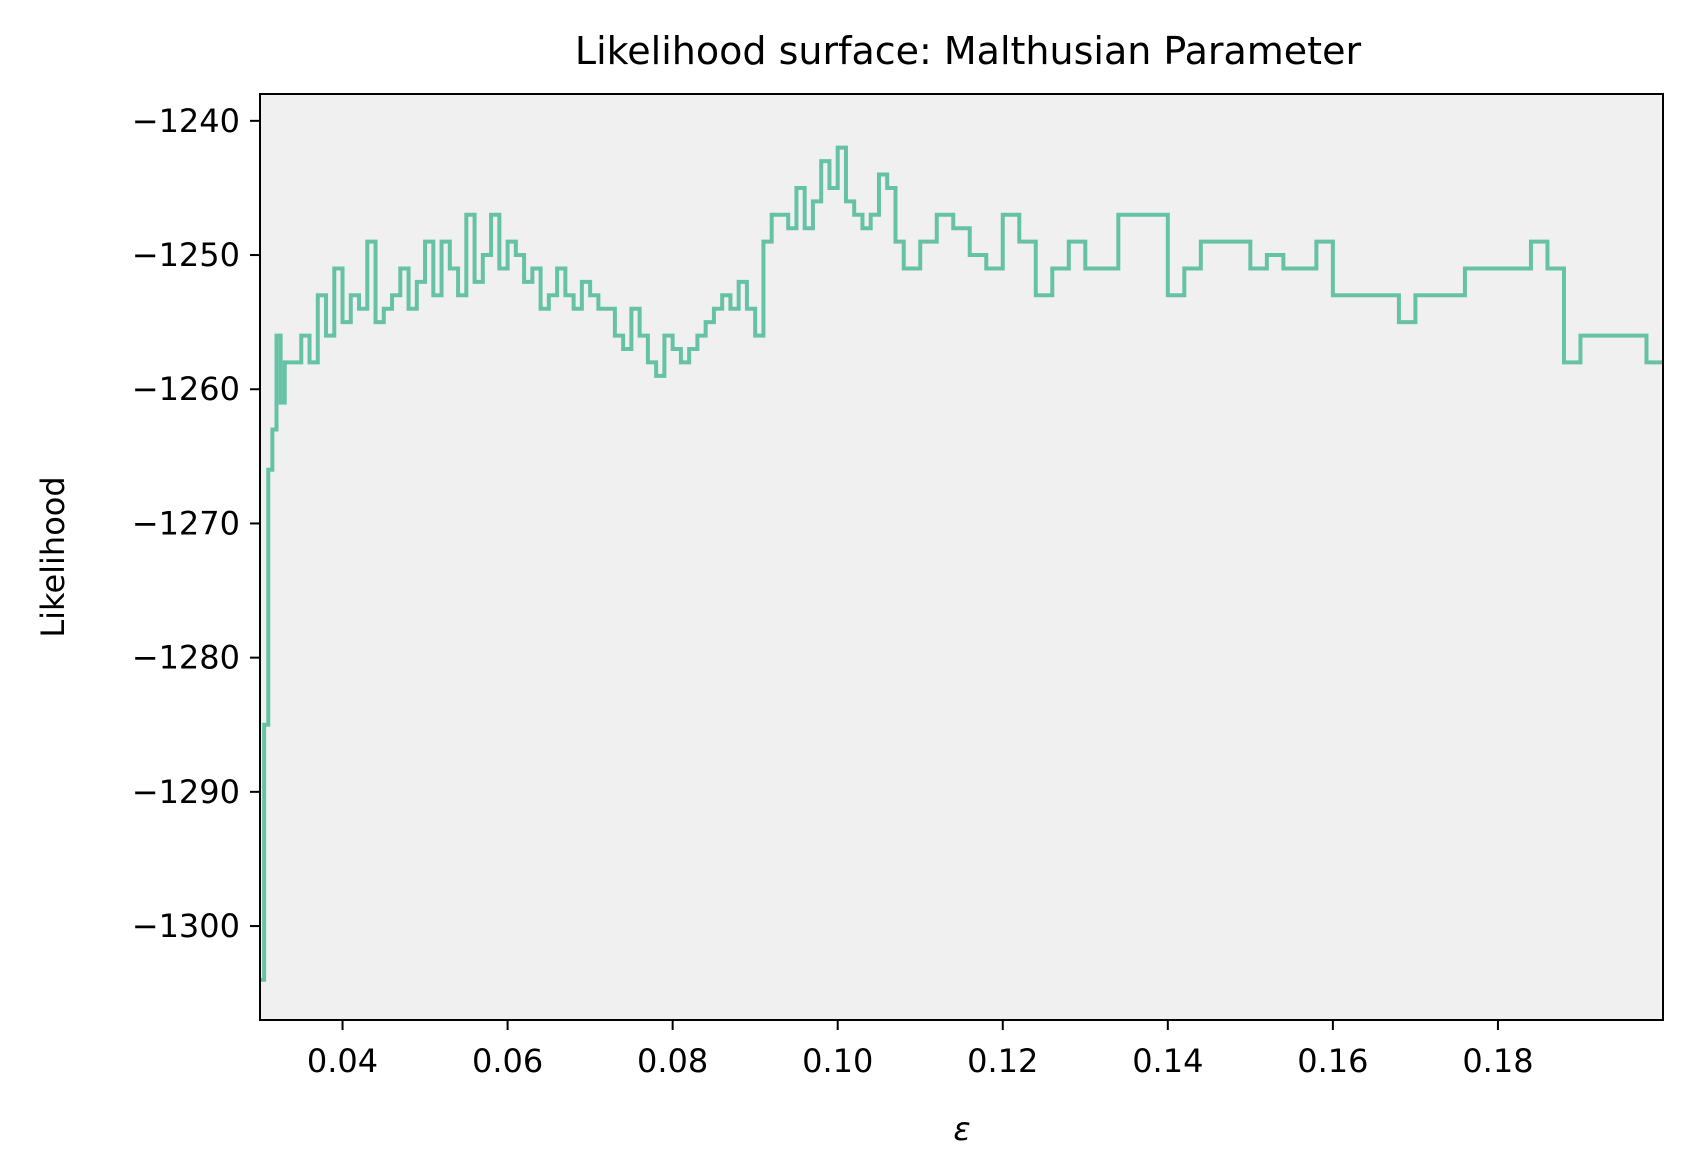 The height and width of the screenshot is (1176, 1687). I want to click on y-axis-label: Likelihood, so click(53, 556).